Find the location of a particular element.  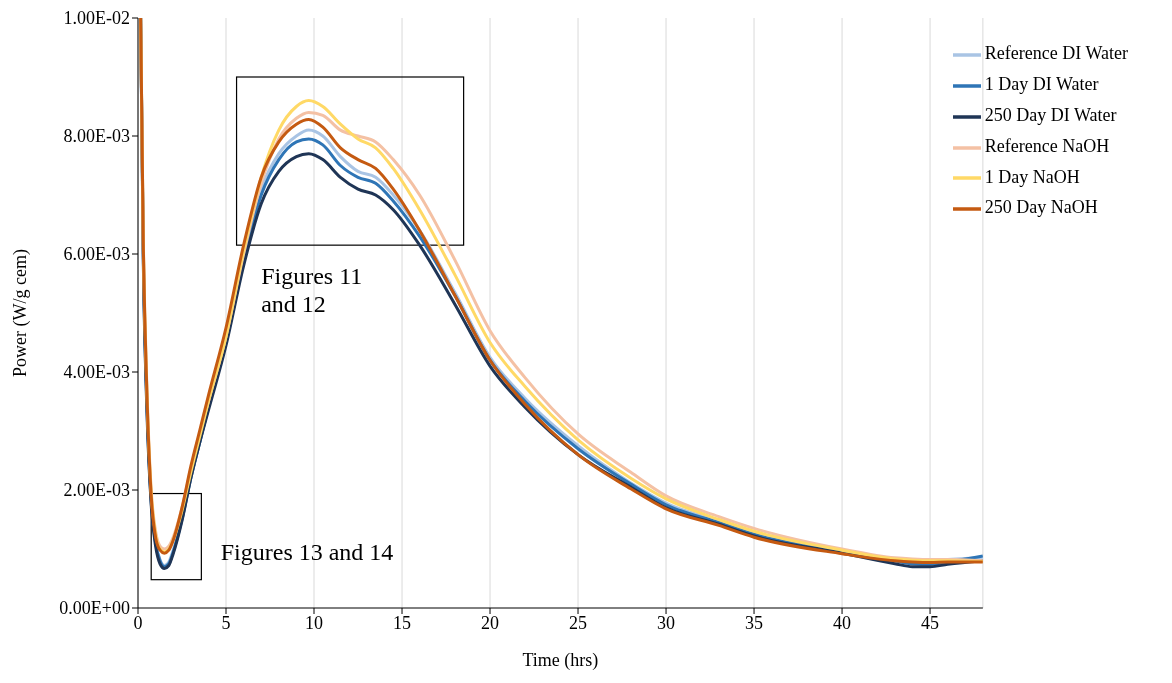

x-tick-label: 25 is located at coordinates (578, 622).